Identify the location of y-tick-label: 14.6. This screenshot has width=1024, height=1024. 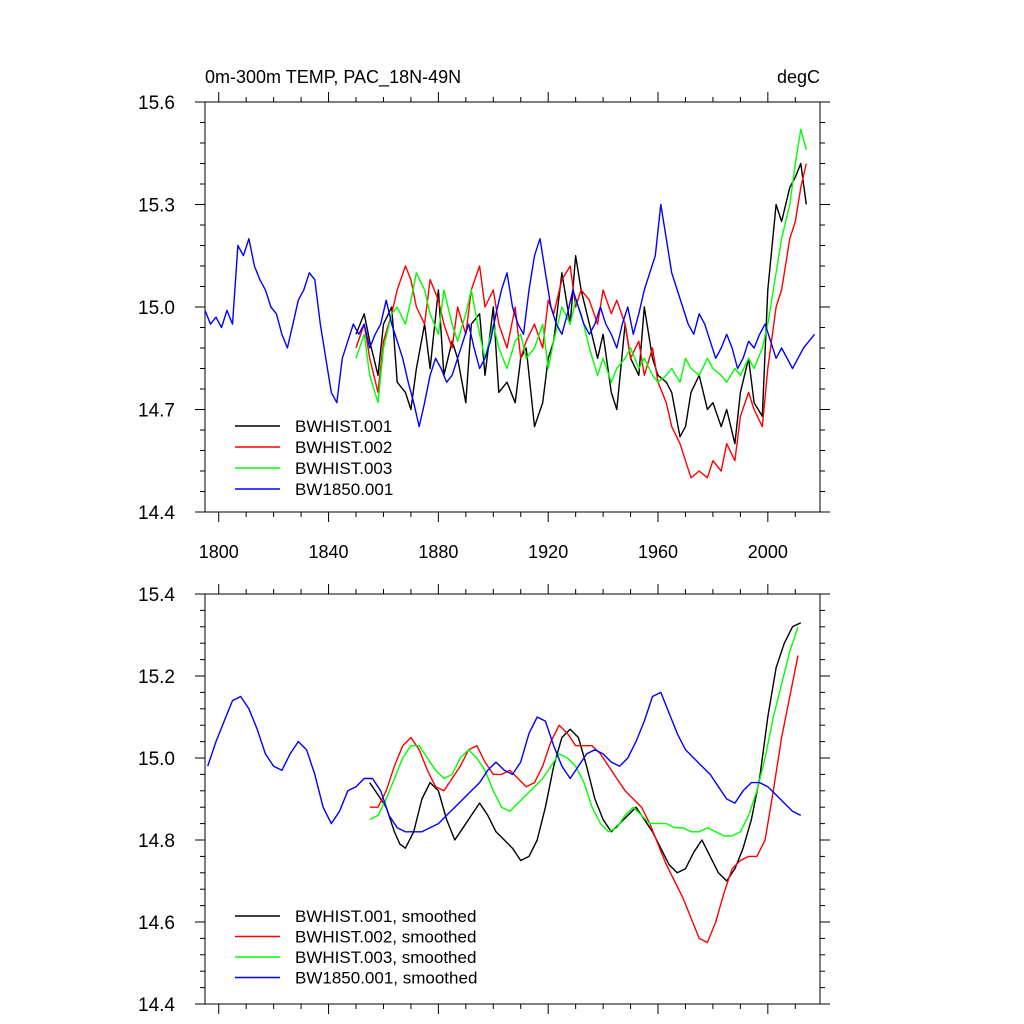
(156, 923).